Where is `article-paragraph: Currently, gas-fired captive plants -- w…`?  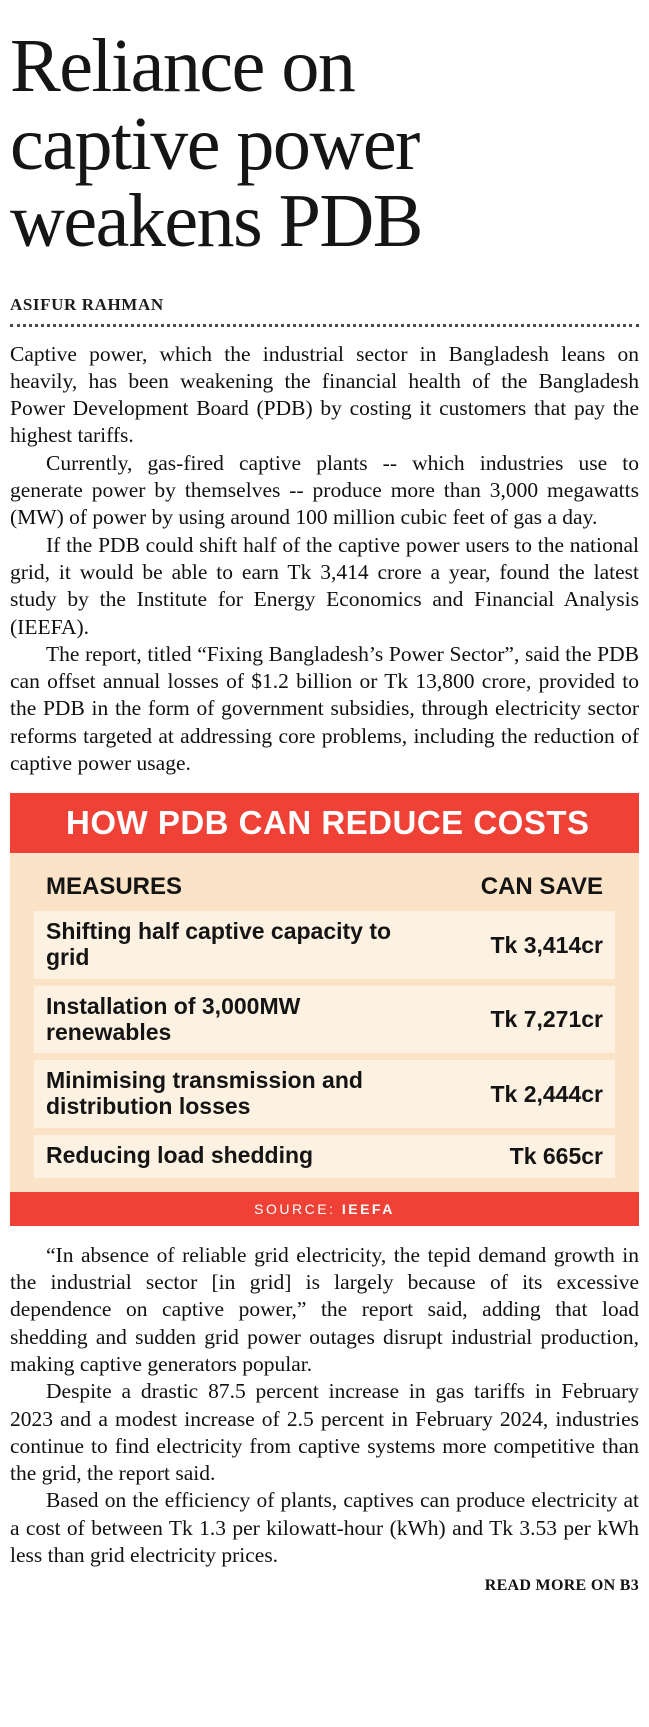
article-paragraph: Currently, gas-fired captive plants -- w… is located at coordinates (324, 490).